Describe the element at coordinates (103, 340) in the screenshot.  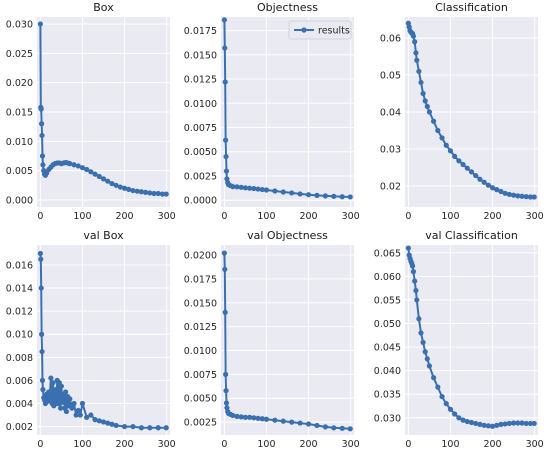
I see `plot-area` at that location.